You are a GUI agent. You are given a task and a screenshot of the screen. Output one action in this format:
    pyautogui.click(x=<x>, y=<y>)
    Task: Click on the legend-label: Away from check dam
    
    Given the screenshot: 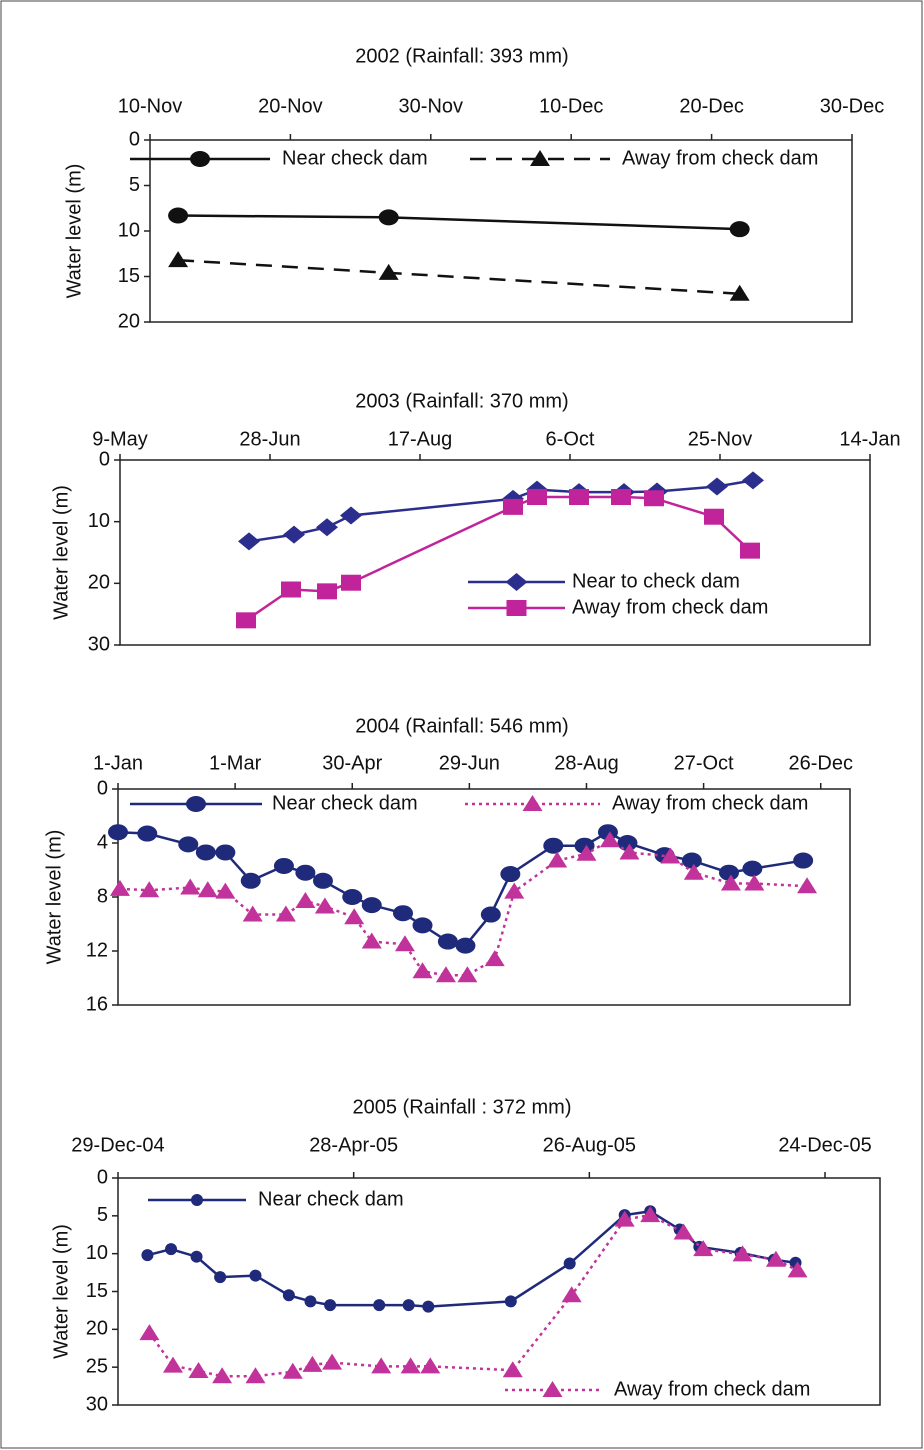 What is the action you would take?
    pyautogui.click(x=712, y=1389)
    